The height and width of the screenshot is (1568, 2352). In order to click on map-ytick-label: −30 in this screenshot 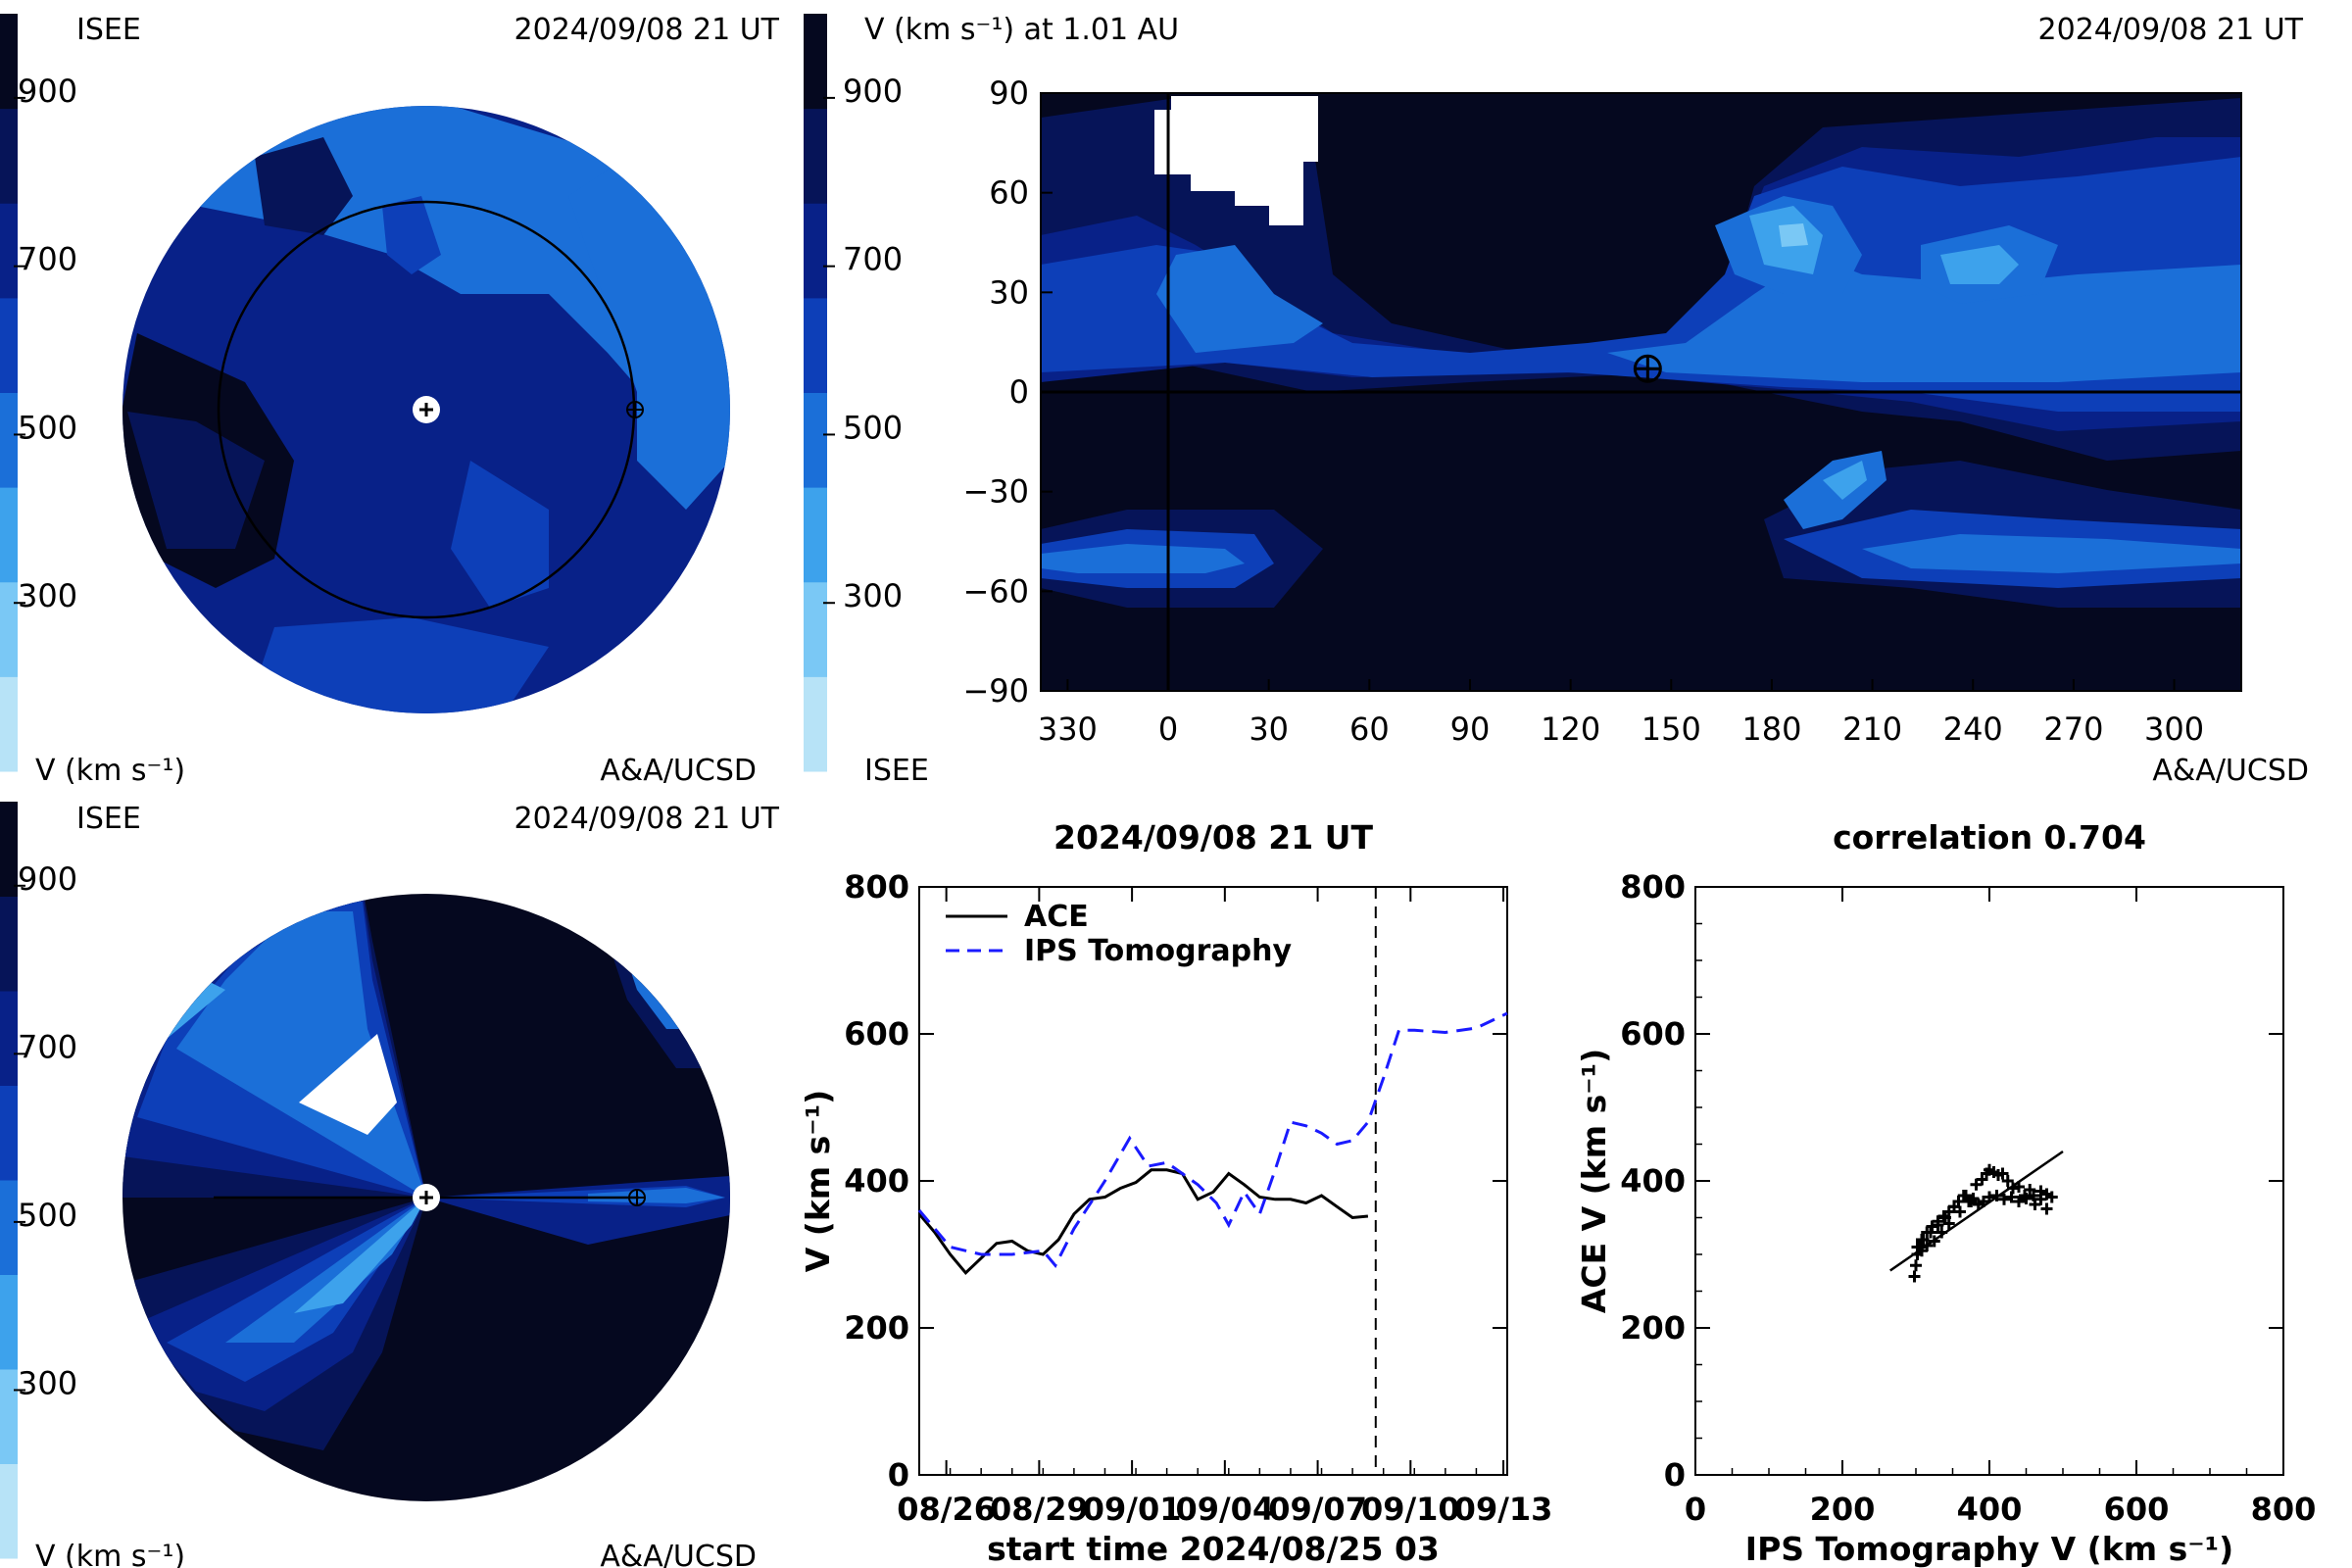, I will do `click(995, 492)`.